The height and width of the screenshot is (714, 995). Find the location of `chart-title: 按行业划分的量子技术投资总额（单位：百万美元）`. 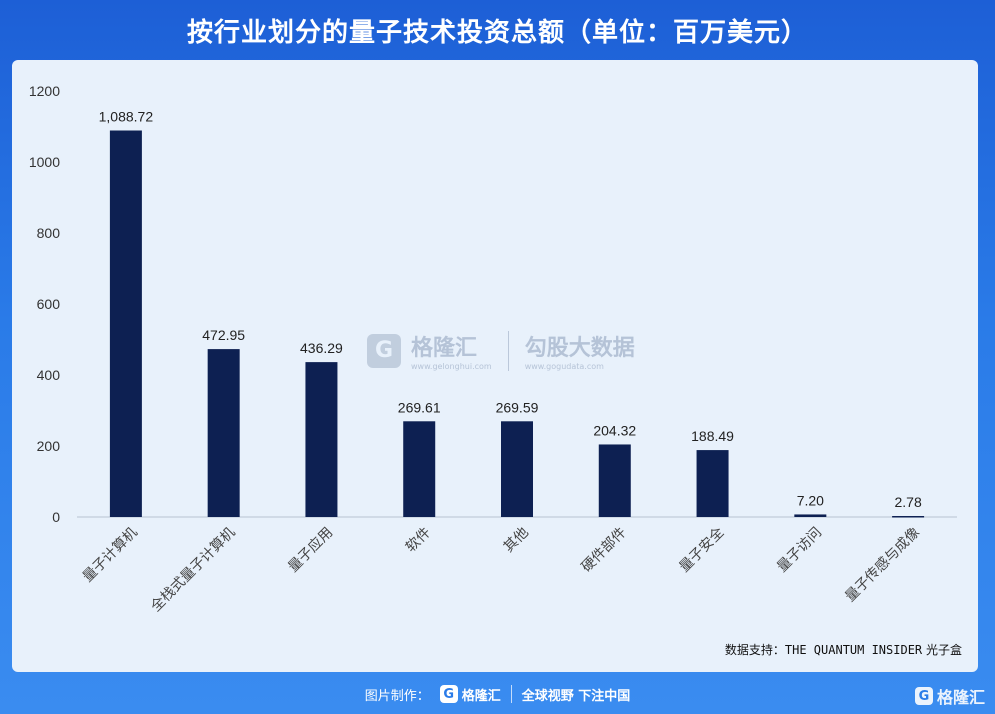

chart-title: 按行业划分的量子技术投资总额（单位：百万美元） is located at coordinates (497, 33).